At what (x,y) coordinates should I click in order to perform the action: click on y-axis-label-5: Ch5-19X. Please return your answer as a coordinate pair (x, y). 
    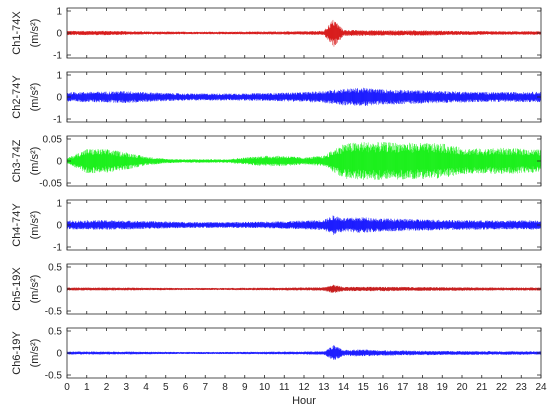
    Looking at the image, I should click on (17, 289).